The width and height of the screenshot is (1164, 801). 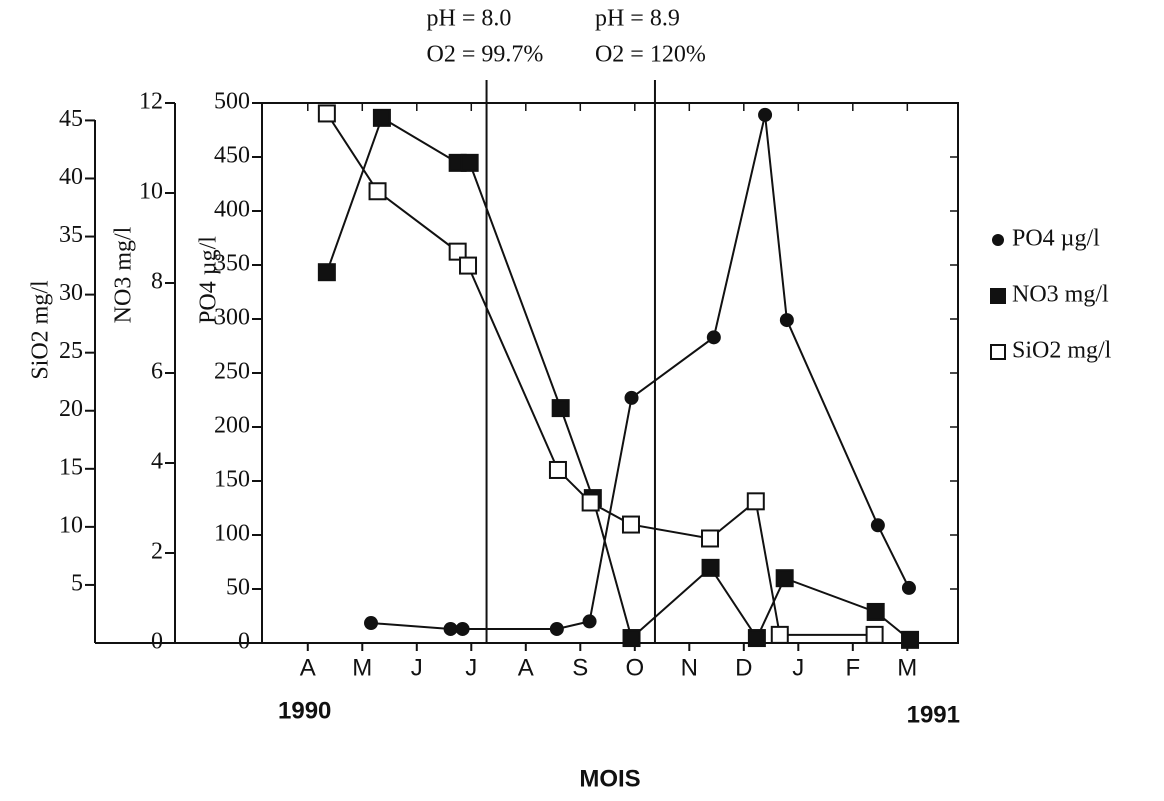 What do you see at coordinates (232, 102) in the screenshot?
I see `y-tick-label: 500` at bounding box center [232, 102].